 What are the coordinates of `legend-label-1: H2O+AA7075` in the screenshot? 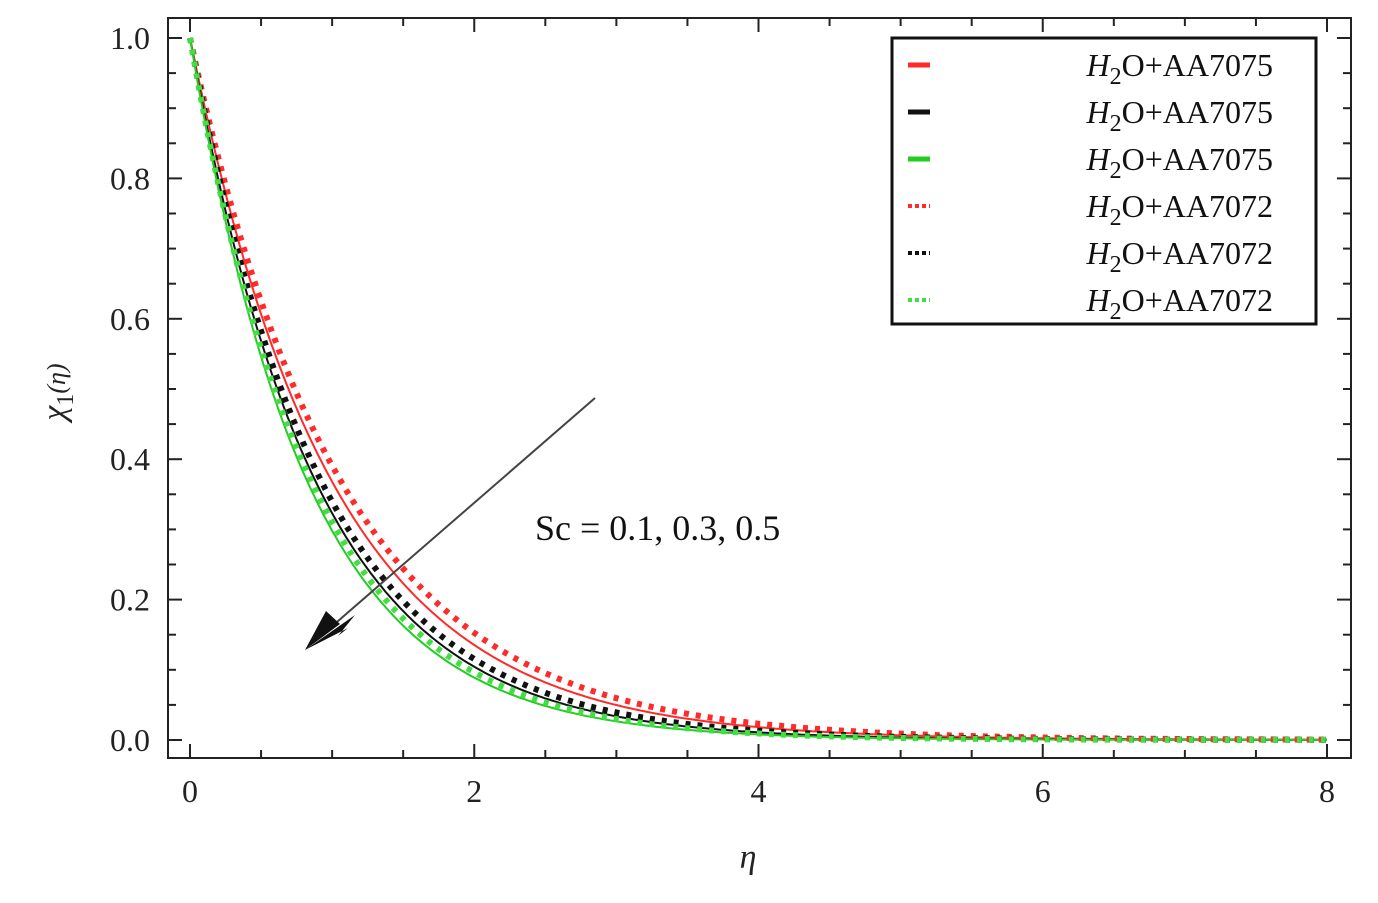 It's located at (1179, 68).